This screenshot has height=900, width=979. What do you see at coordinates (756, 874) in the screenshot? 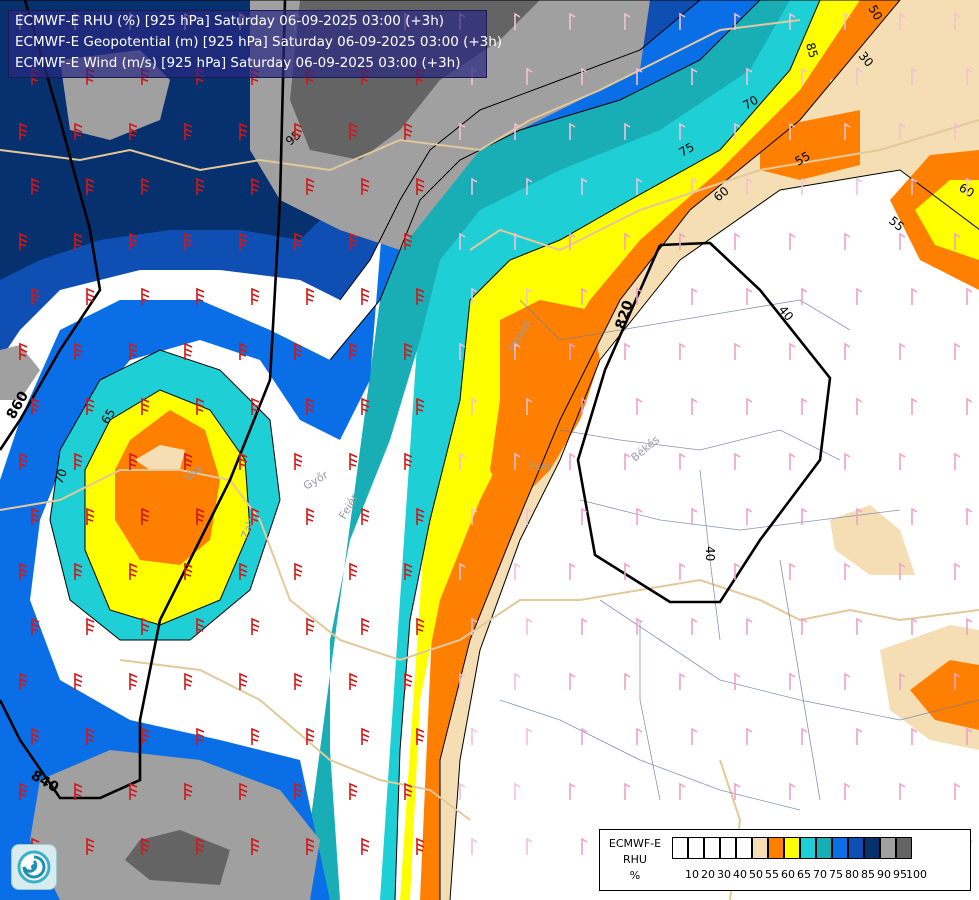
I see `legend-tick-label: 50` at bounding box center [756, 874].